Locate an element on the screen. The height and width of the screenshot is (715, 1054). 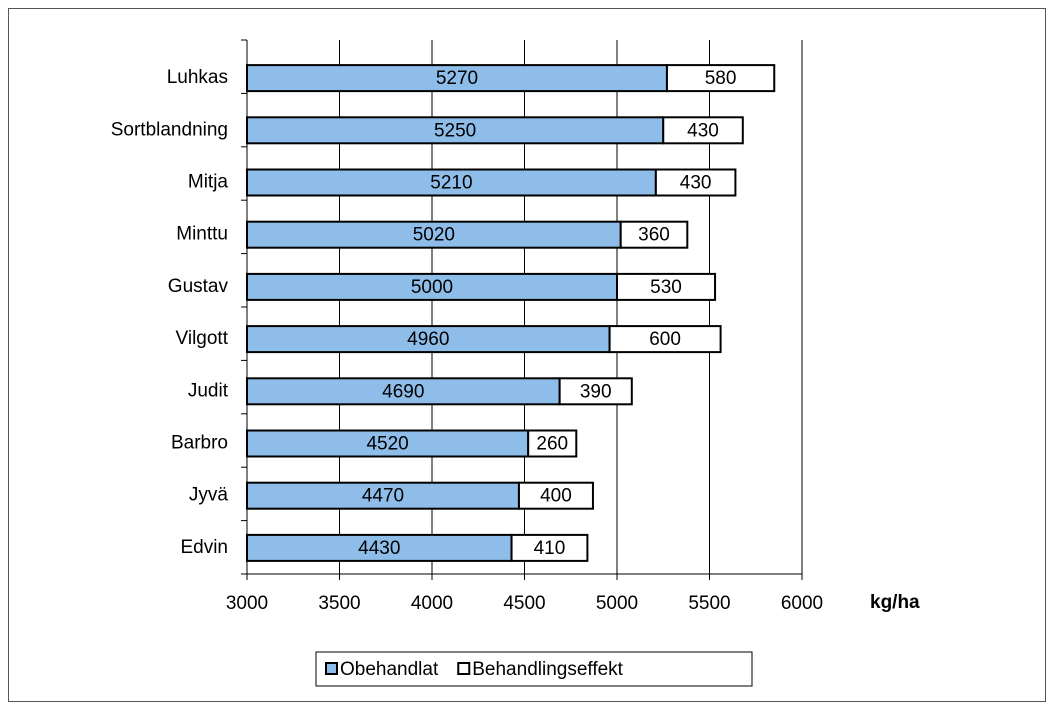
data-label: 600 is located at coordinates (665, 339).